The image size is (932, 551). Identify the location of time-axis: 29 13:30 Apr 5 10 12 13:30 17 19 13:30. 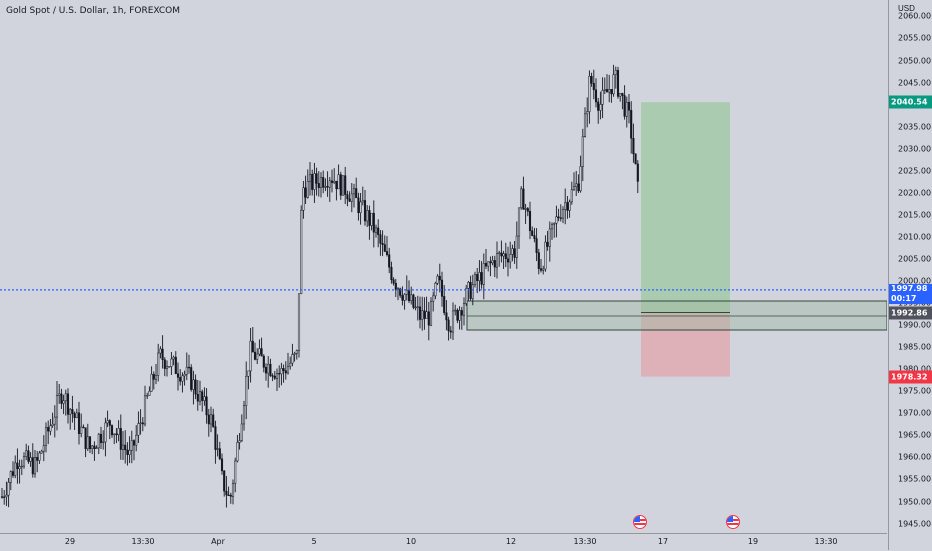
(443, 542).